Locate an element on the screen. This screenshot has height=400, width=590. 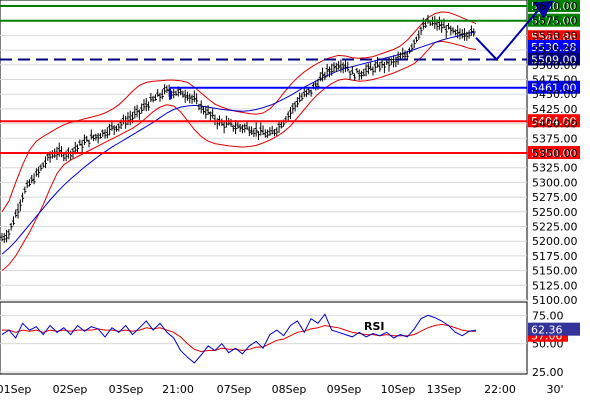
price-tick-label: 5275.00 is located at coordinates (555, 197).